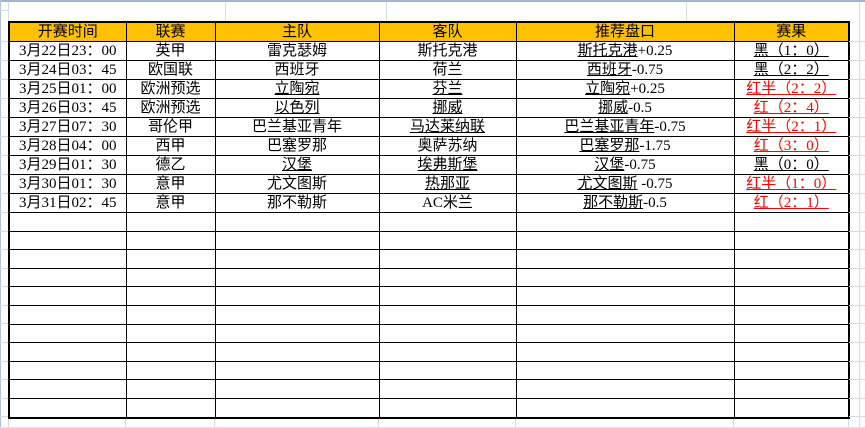 Image resolution: width=865 pixels, height=428 pixels. I want to click on league-name: 意甲, so click(170, 202).